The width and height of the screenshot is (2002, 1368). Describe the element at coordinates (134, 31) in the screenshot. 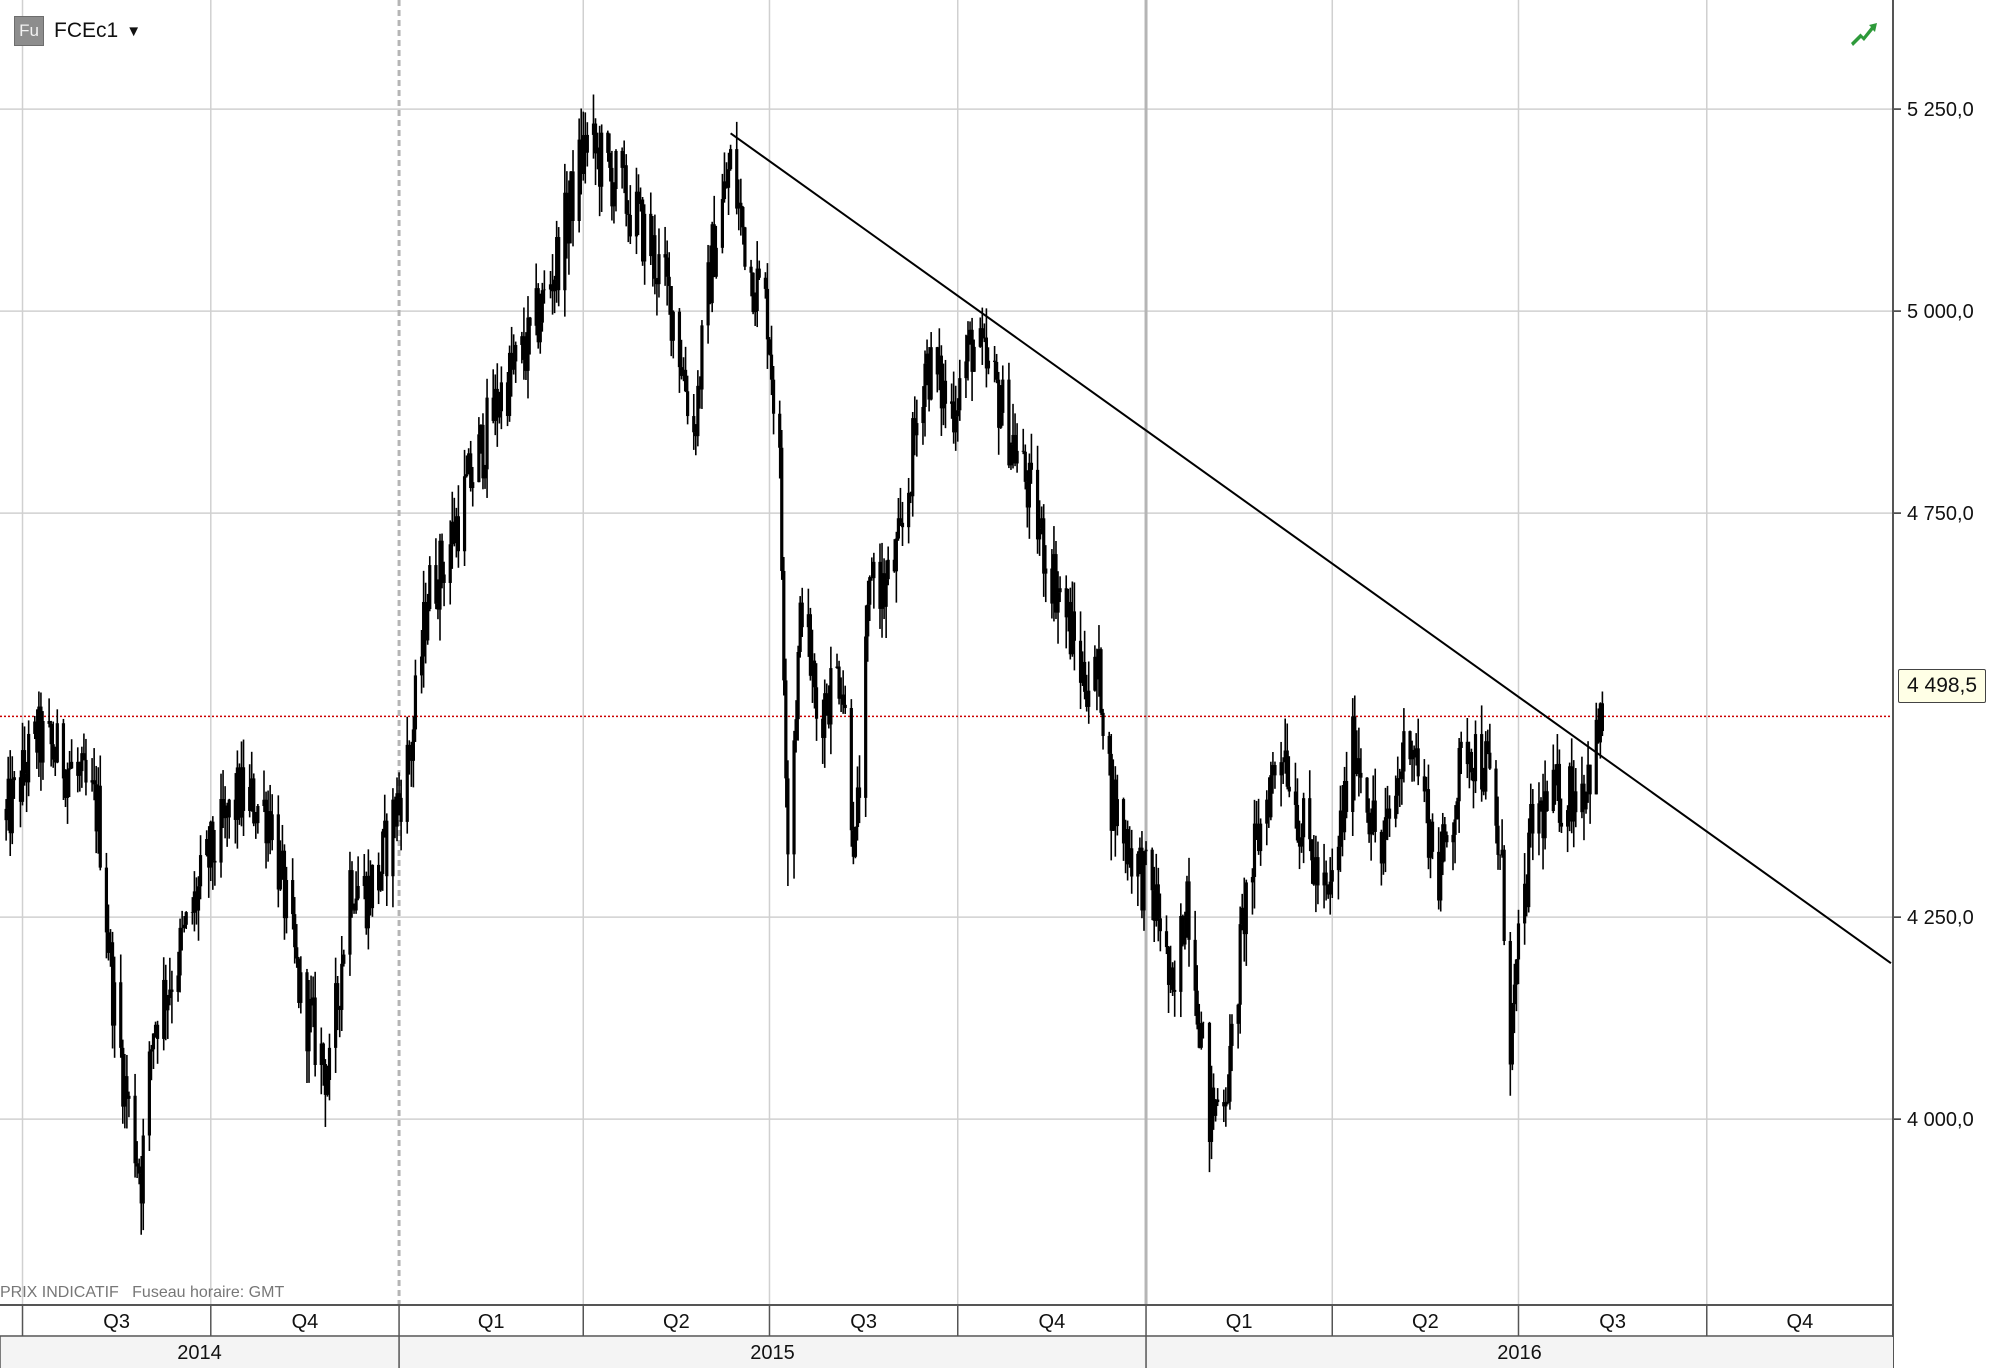

I see `chevron-down-icon: ▼` at that location.